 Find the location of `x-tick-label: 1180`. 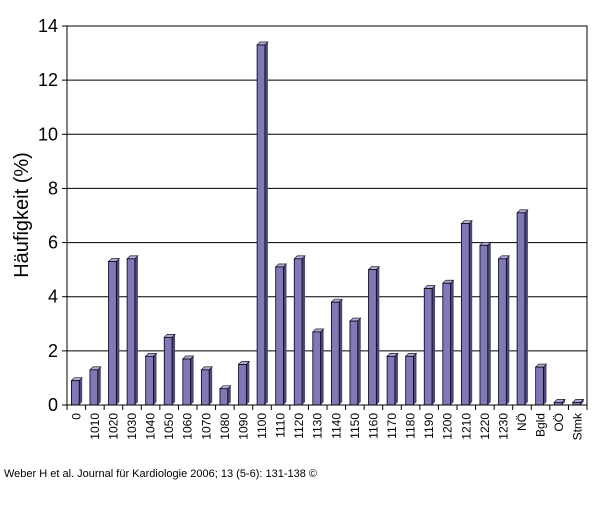

x-tick-label: 1180 is located at coordinates (411, 426).